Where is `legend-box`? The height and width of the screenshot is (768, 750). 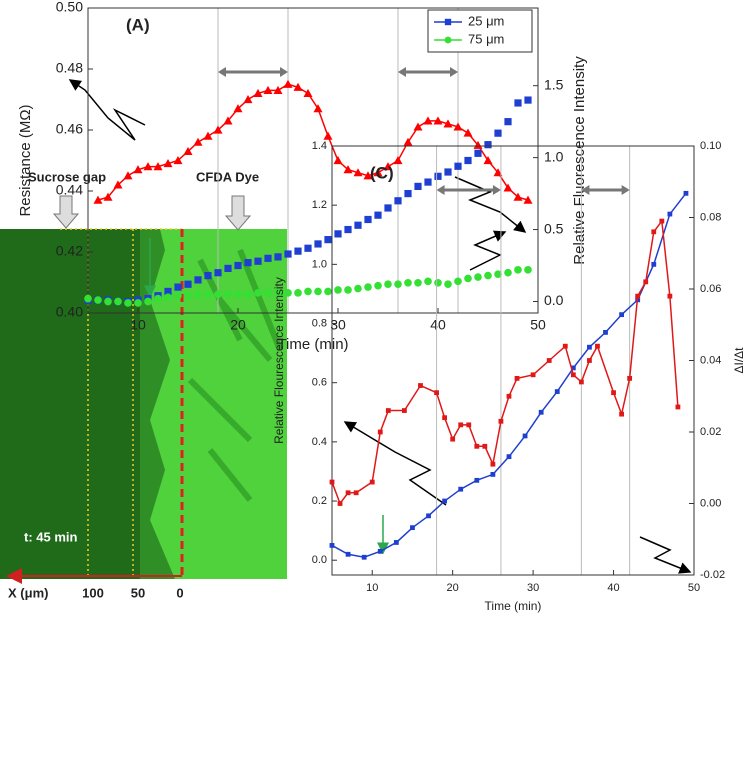 legend-box is located at coordinates (480, 31).